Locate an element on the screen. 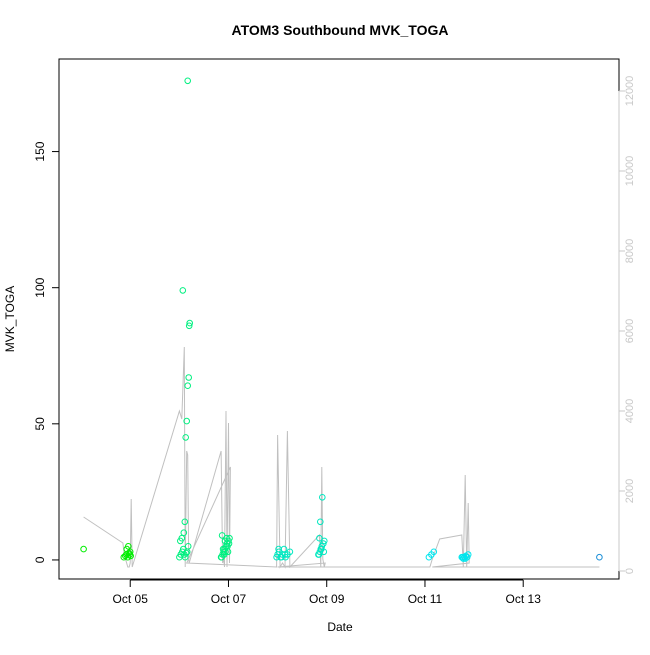 Image resolution: width=650 pixels, height=655 pixels. chart-title: ATOM3 Southbound MVK_TOGA is located at coordinates (340, 30).